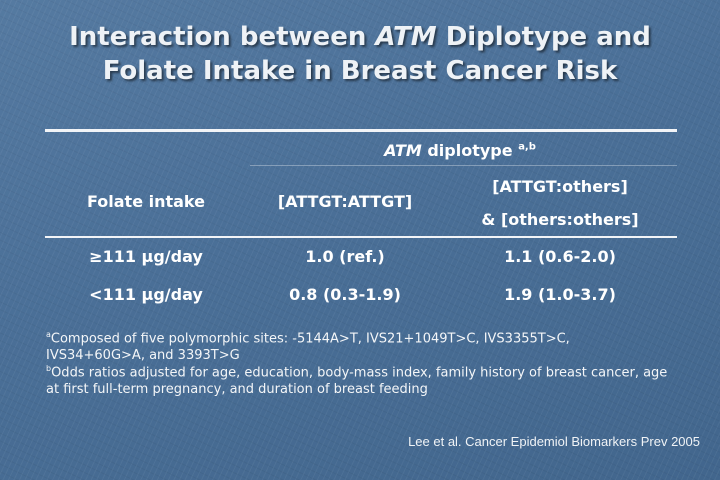 The height and width of the screenshot is (480, 720). Describe the element at coordinates (48, 334) in the screenshot. I see `footnote-mark: a` at that location.